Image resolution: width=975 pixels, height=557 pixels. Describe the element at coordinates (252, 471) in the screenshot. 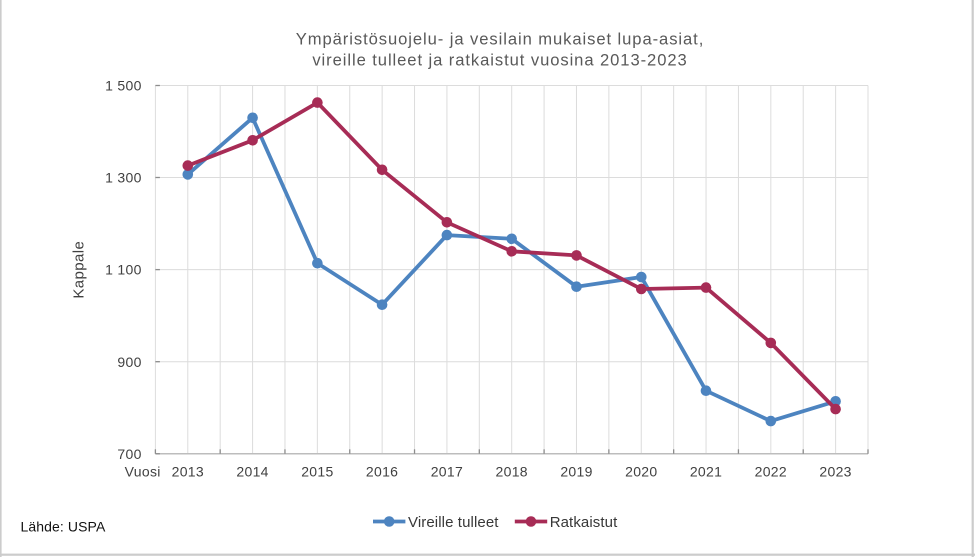

I see `svg-text: 2014` at that location.